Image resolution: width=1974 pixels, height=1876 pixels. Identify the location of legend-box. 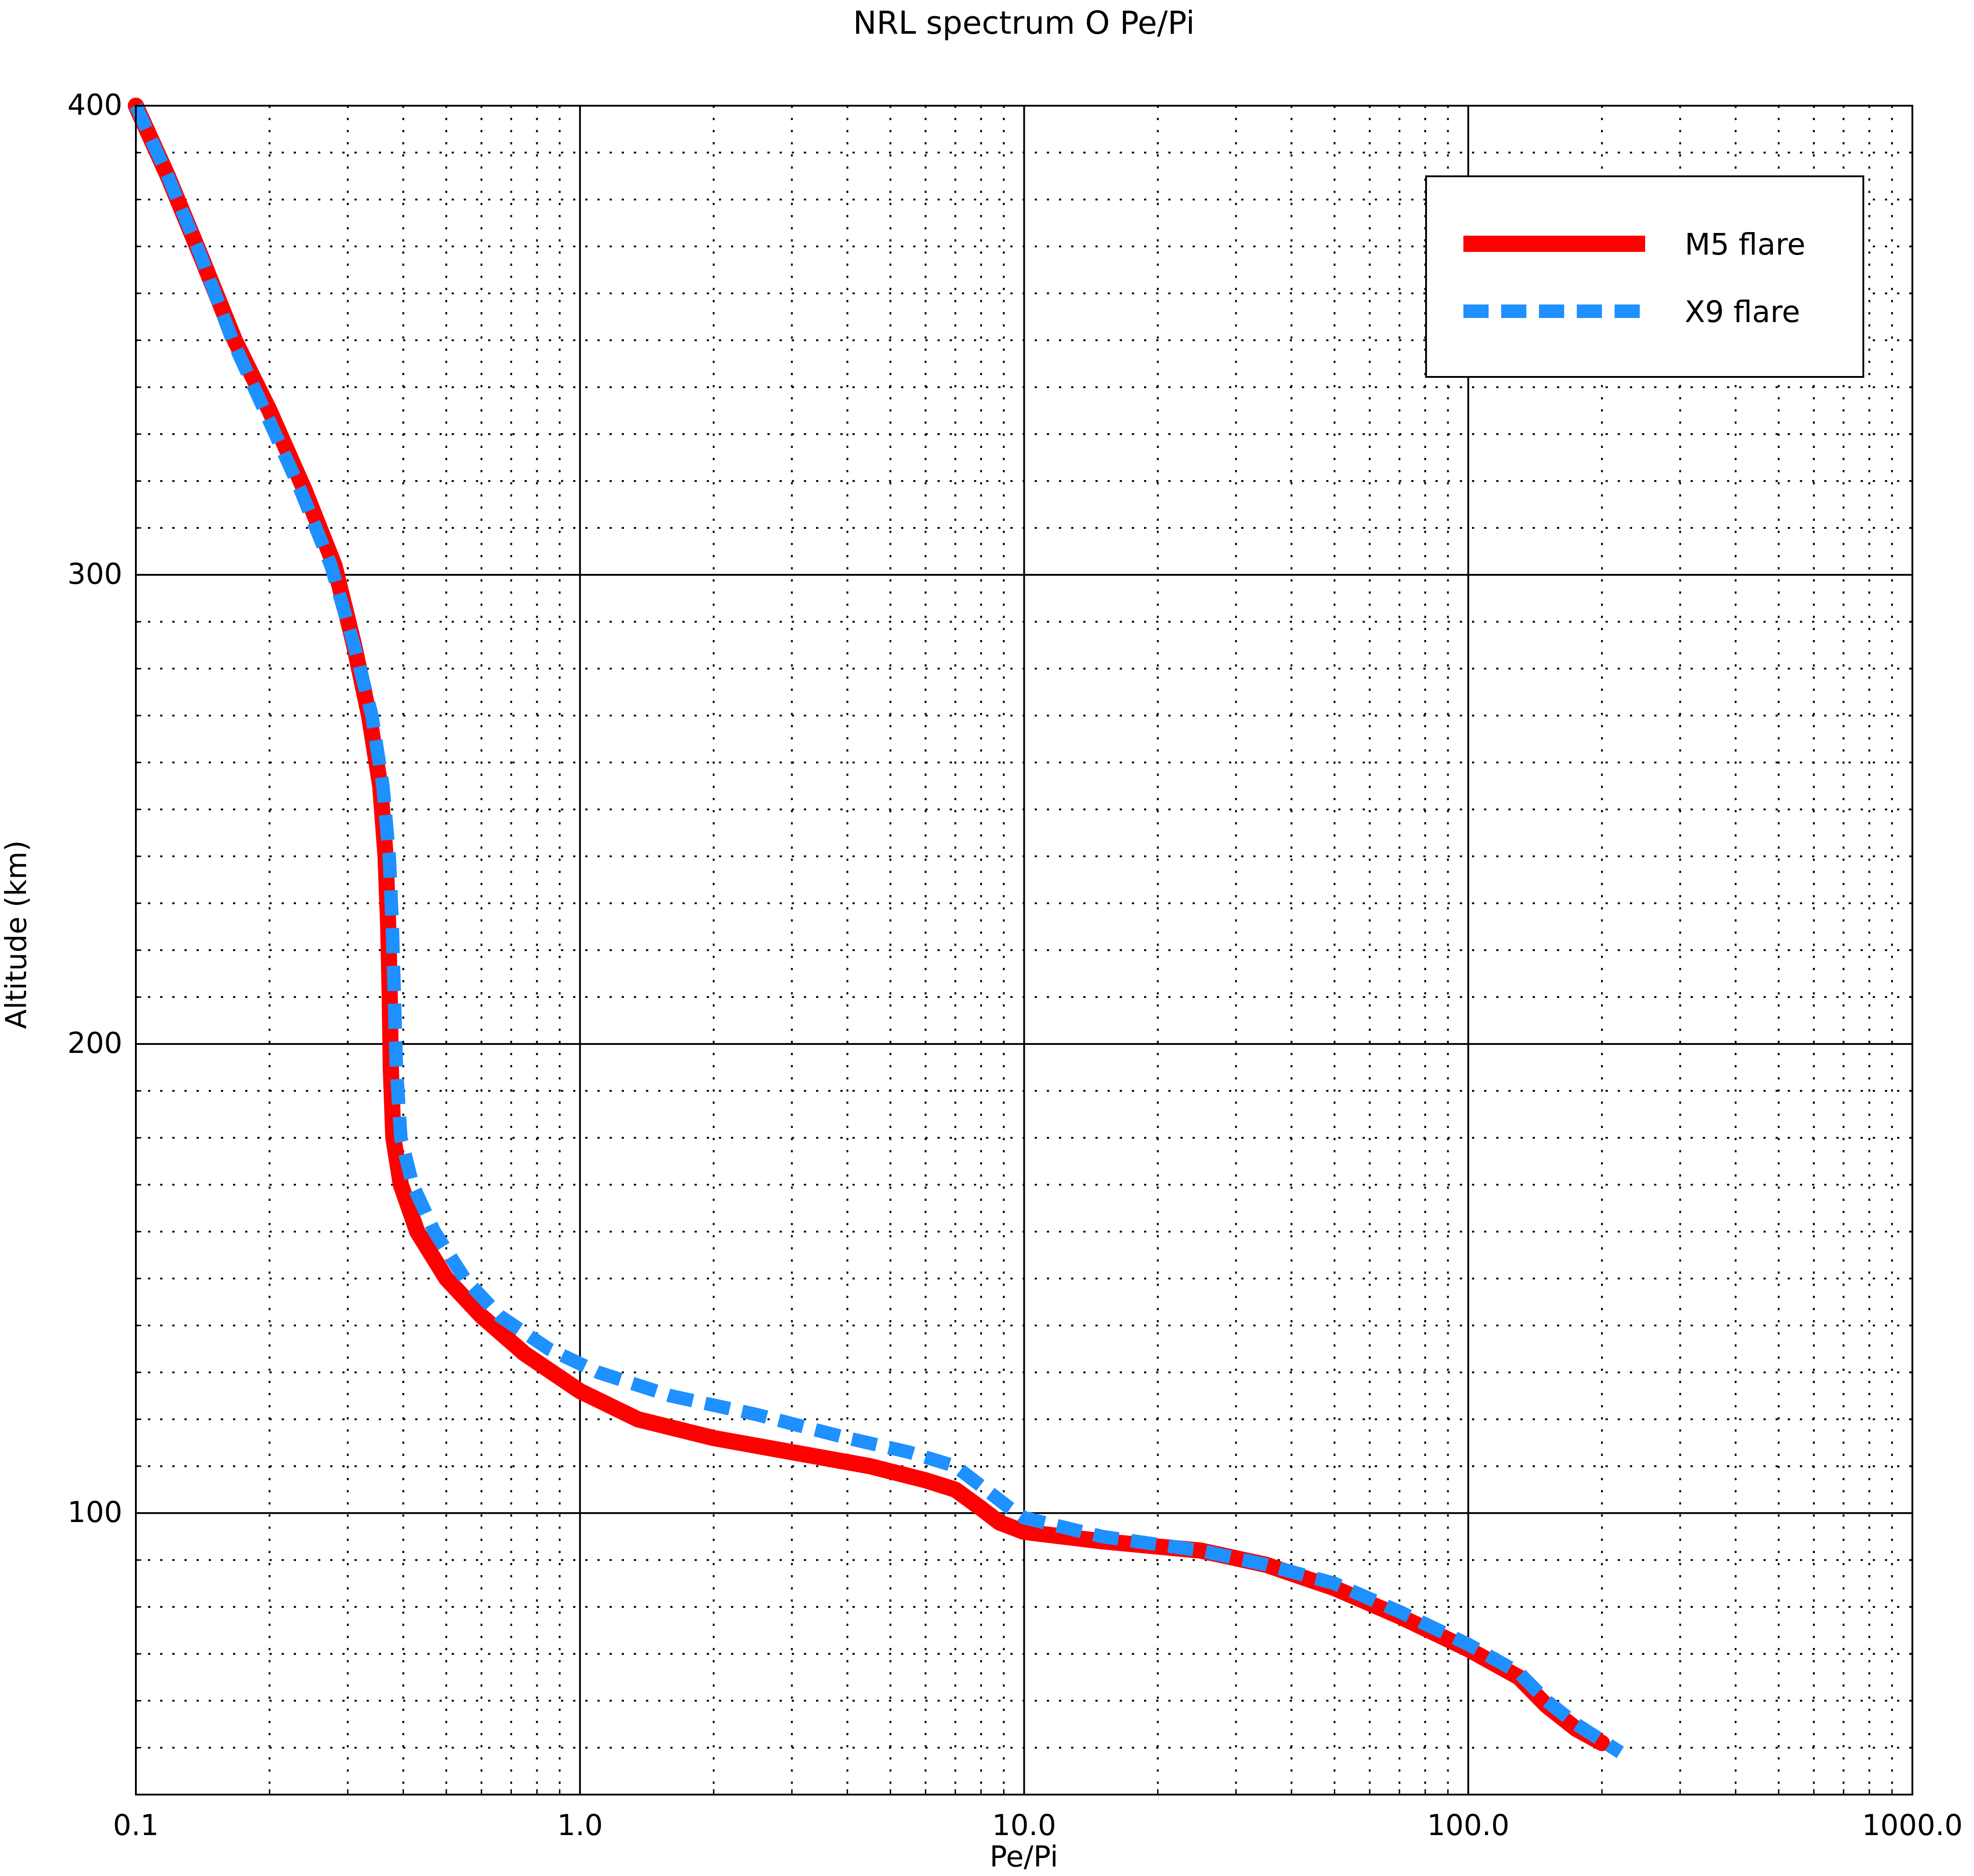
(1644, 277).